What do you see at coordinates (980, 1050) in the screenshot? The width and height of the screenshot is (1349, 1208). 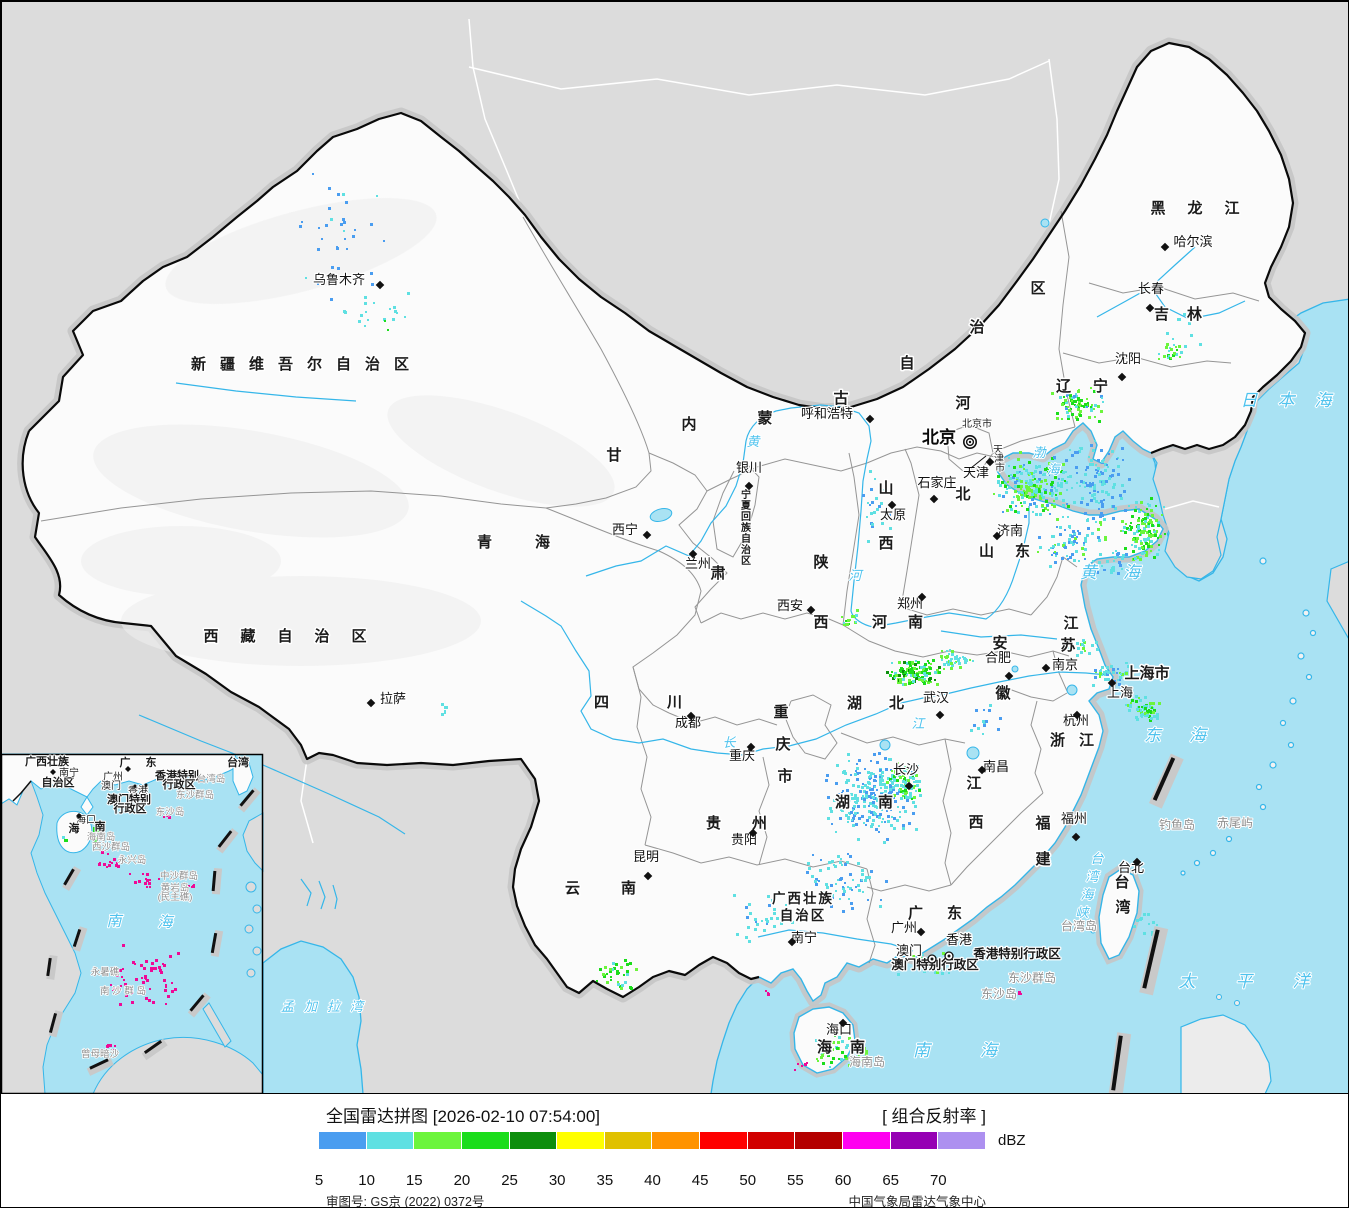 I see `sea-label: 南海` at bounding box center [980, 1050].